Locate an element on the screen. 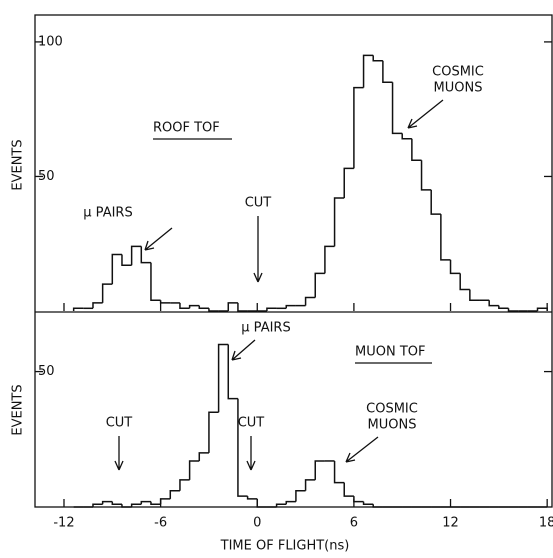 The image size is (553, 558). x-axis-label: TIME OF FLIGHT(ns) is located at coordinates (285, 546).